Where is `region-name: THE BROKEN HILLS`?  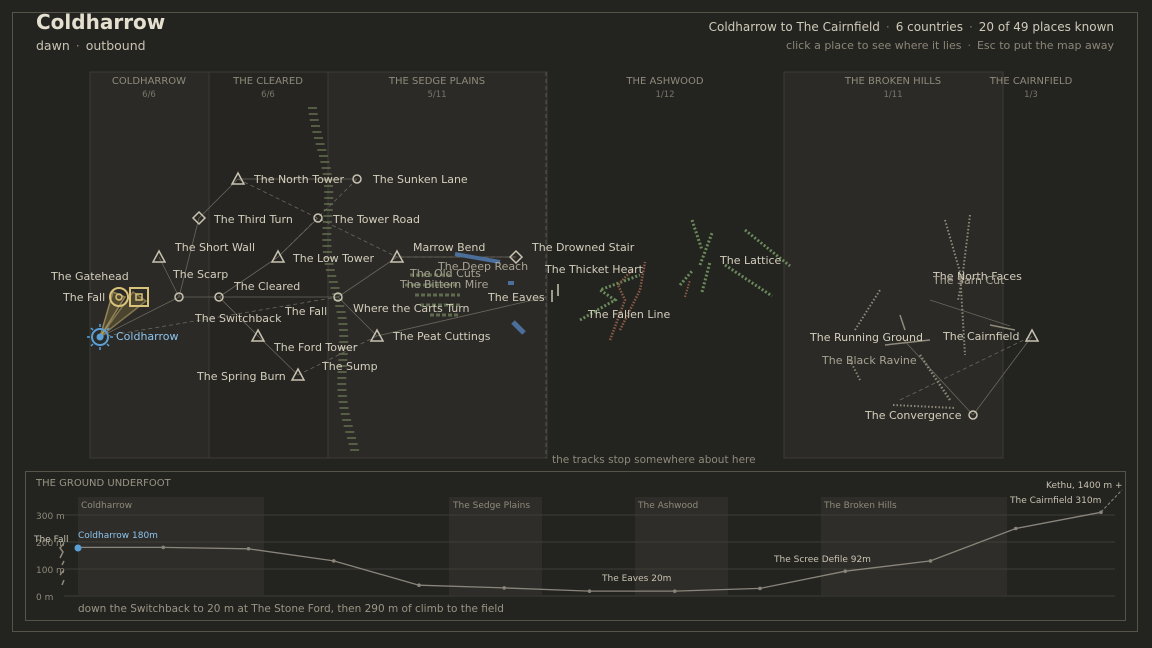
region-name: THE BROKEN HILLS is located at coordinates (892, 81).